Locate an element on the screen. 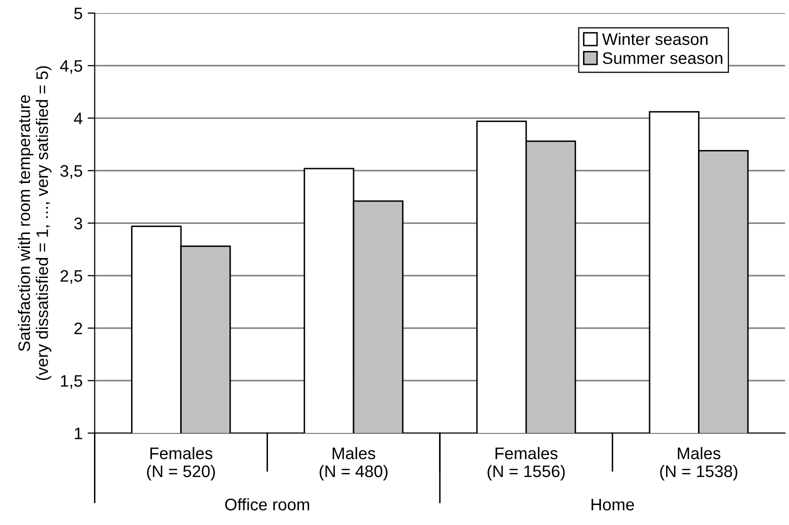 This screenshot has height=525, width=789. x-tick-label: Males (N = 480) is located at coordinates (354, 463).